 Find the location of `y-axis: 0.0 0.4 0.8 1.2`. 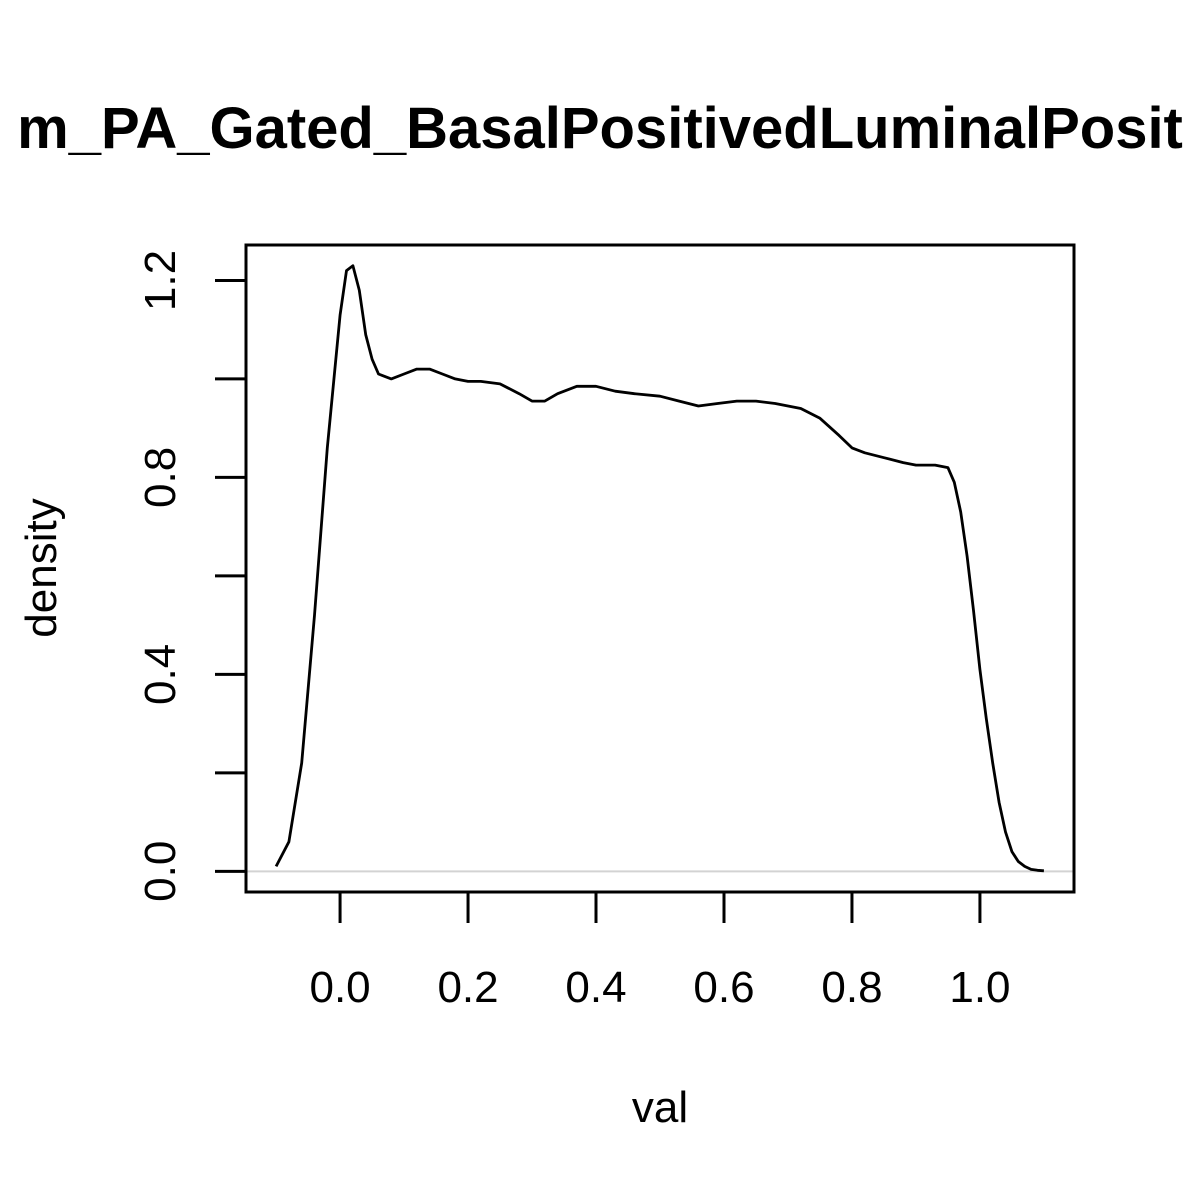

y-axis: 0.0 0.4 0.8 1.2 is located at coordinates (192, 576).